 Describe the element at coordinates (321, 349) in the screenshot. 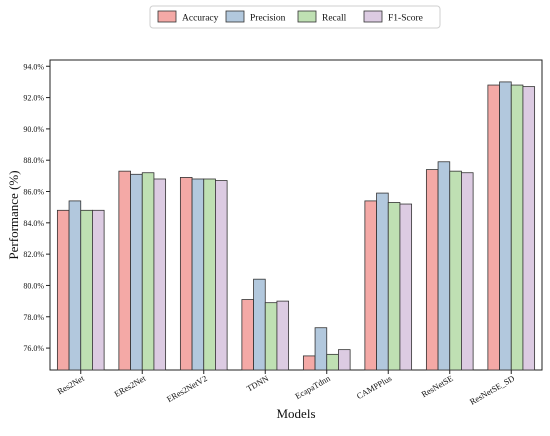

I see `bar-precision-ecapatdnn` at that location.